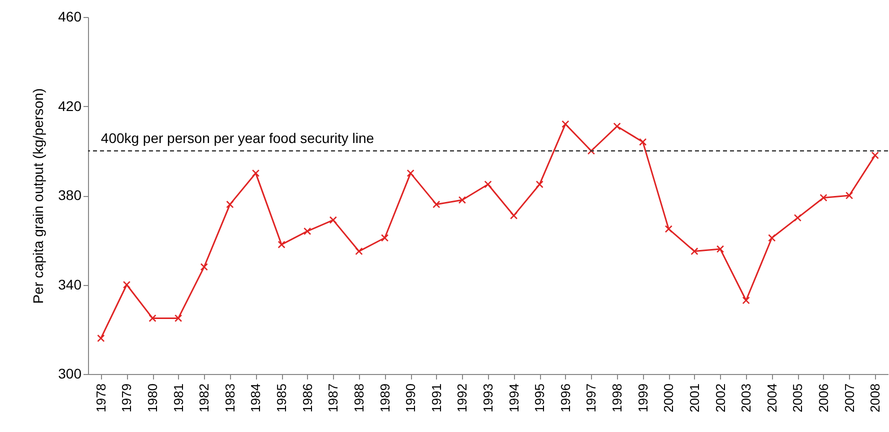 Image resolution: width=889 pixels, height=432 pixels. What do you see at coordinates (798, 398) in the screenshot?
I see `x-tick-label: 2005` at bounding box center [798, 398].